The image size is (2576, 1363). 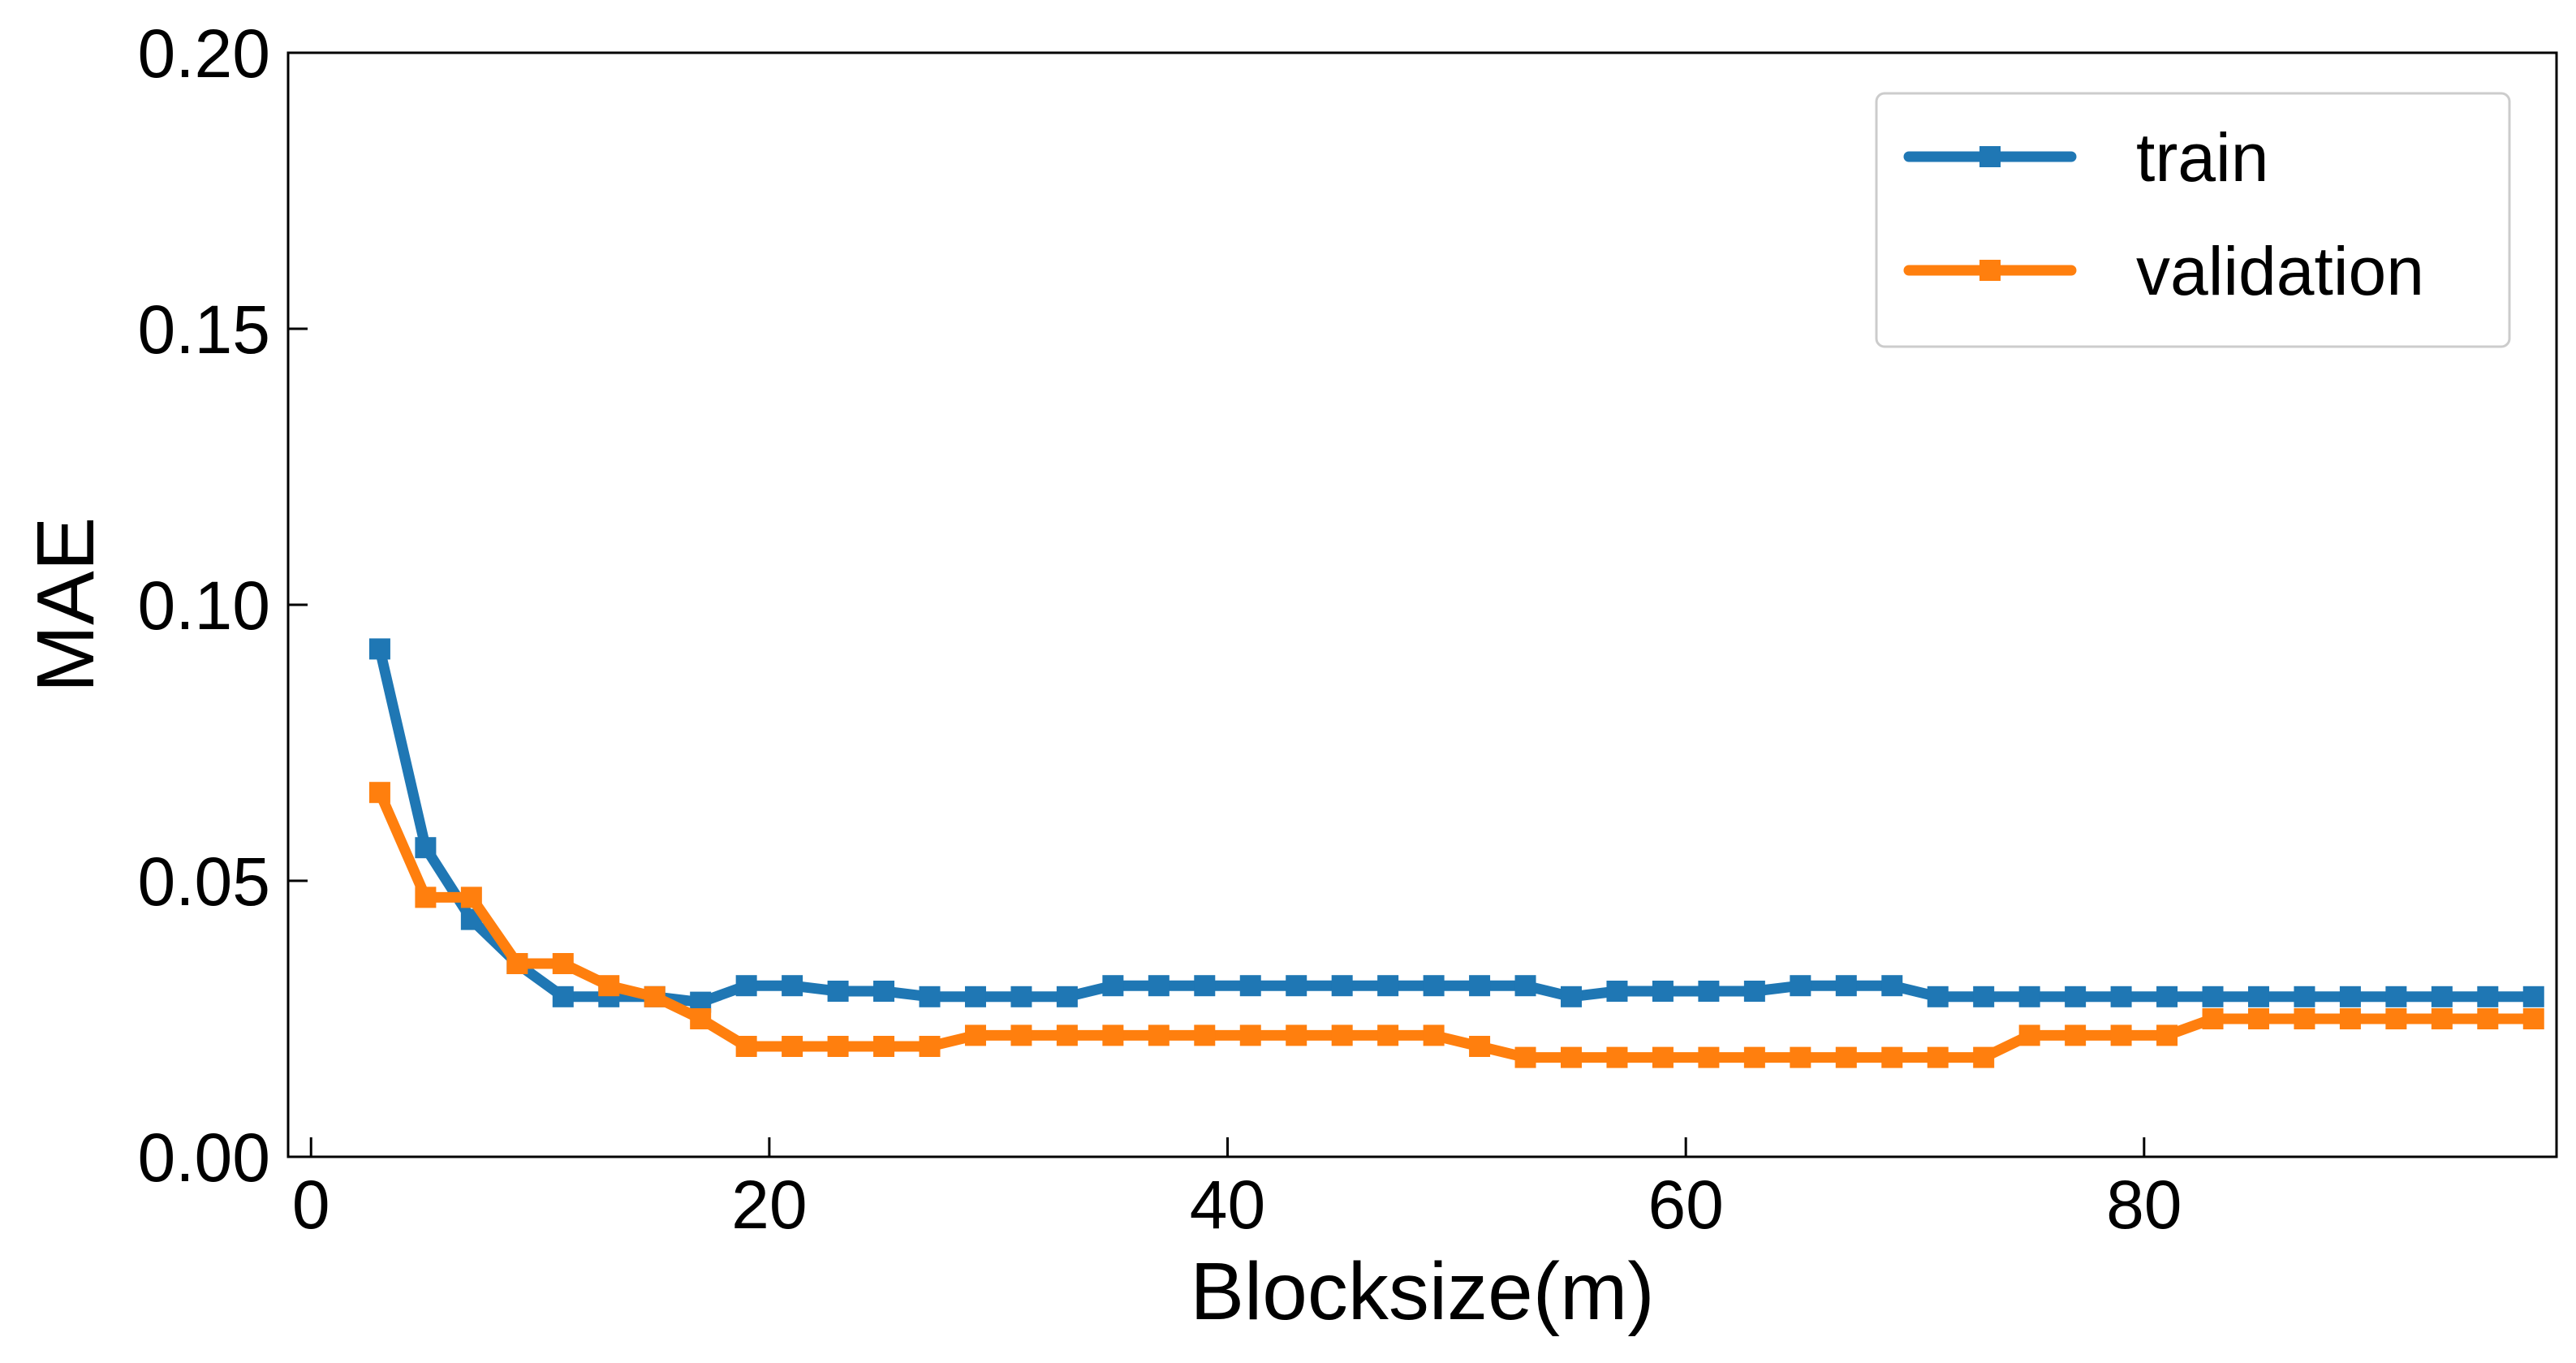 What do you see at coordinates (2280, 271) in the screenshot?
I see `legend-label-validation: validation` at bounding box center [2280, 271].